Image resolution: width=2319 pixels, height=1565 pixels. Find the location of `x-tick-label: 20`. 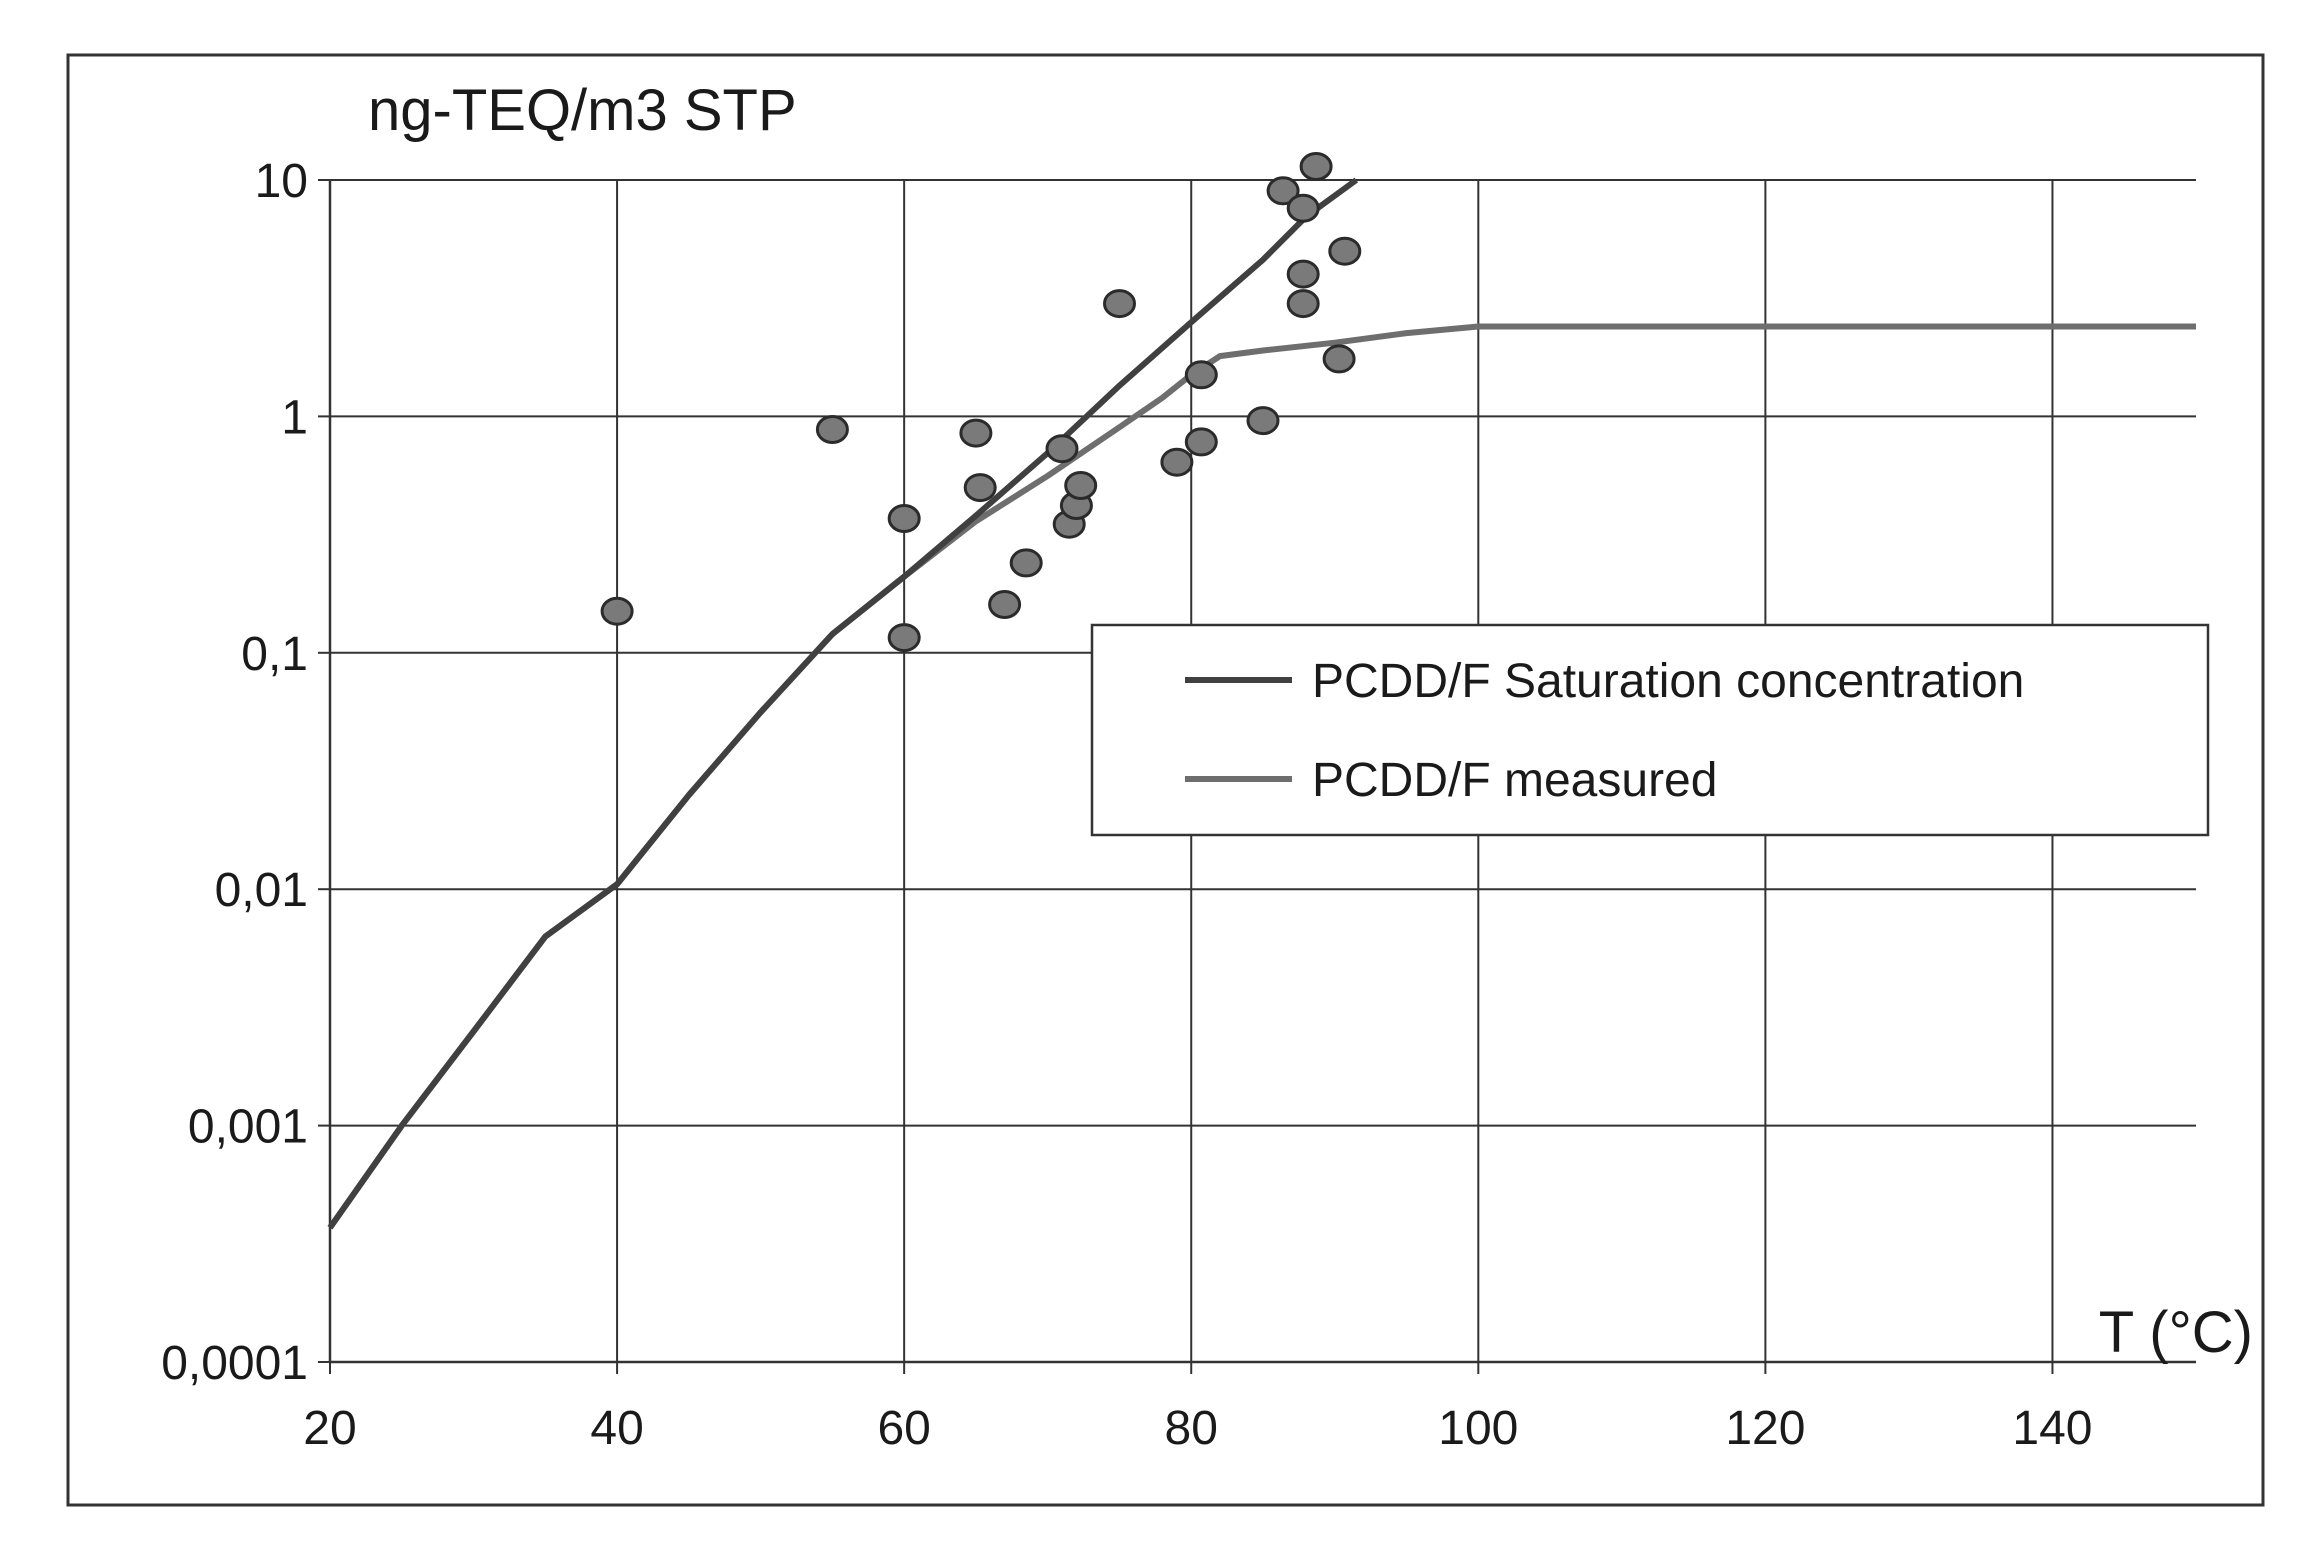

x-tick-label: 20 is located at coordinates (329, 1428).